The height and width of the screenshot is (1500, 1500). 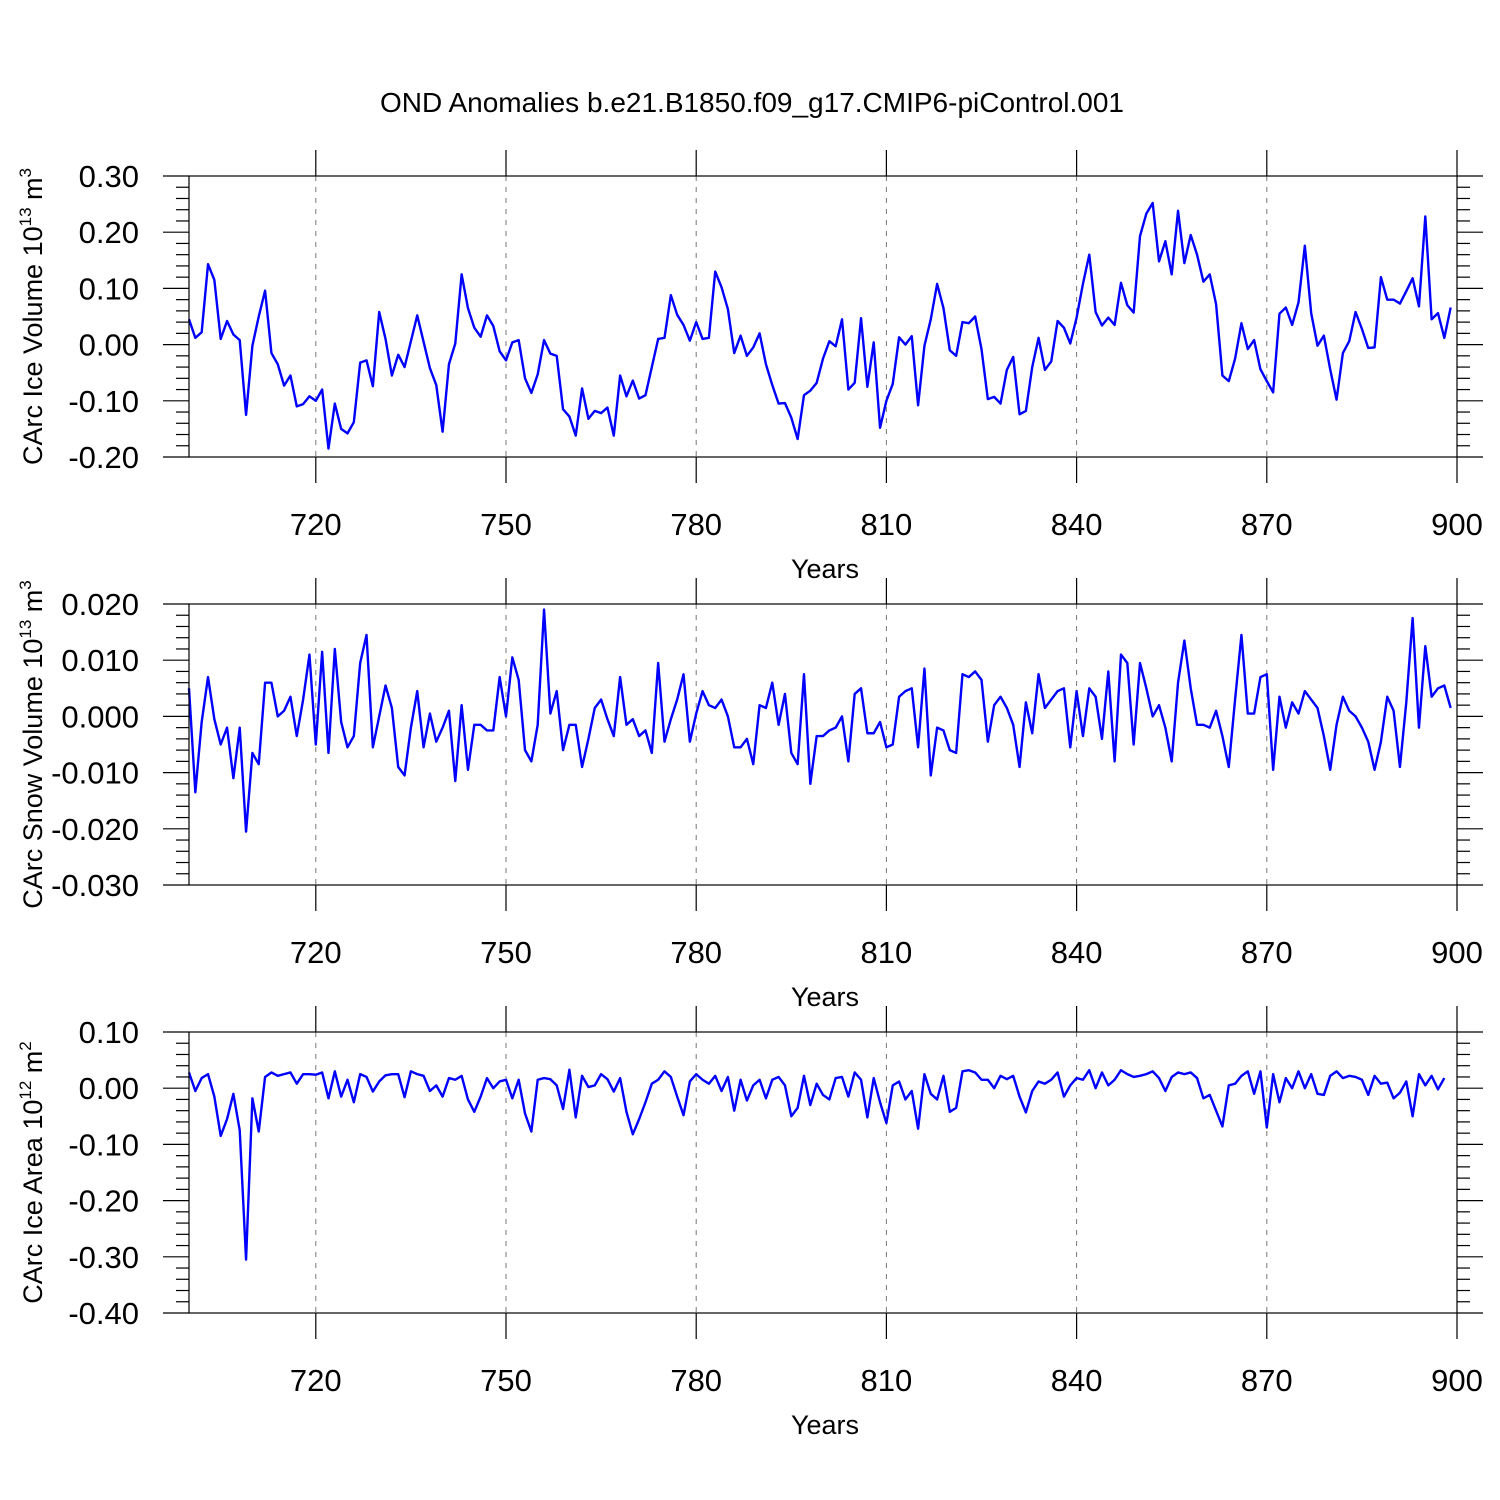 I want to click on ice-volume-xtick-label: 720, so click(x=316, y=524).